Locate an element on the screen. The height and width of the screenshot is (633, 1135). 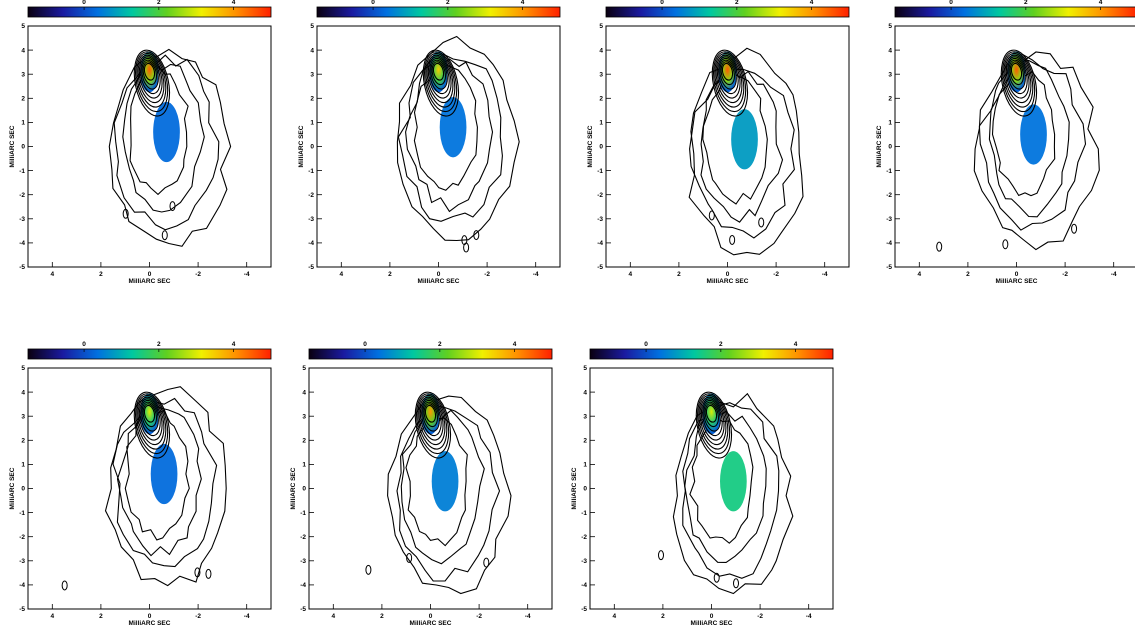
colorbar-tick-label: 4 is located at coordinates (234, 344).